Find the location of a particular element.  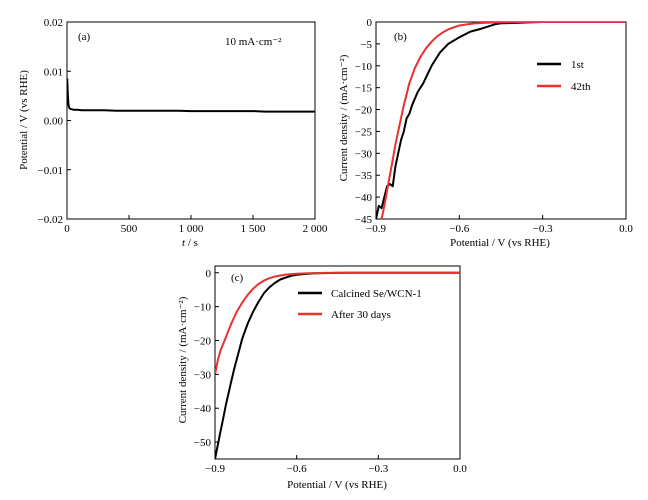

x-tick-label: 1 500 is located at coordinates (253, 229).